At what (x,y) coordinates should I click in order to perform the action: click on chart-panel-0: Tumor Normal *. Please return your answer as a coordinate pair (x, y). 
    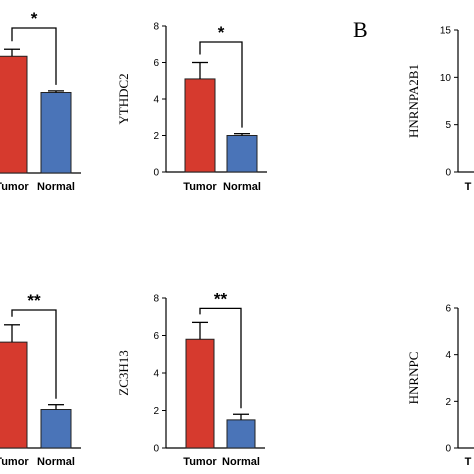
    Looking at the image, I should click on (40, 101).